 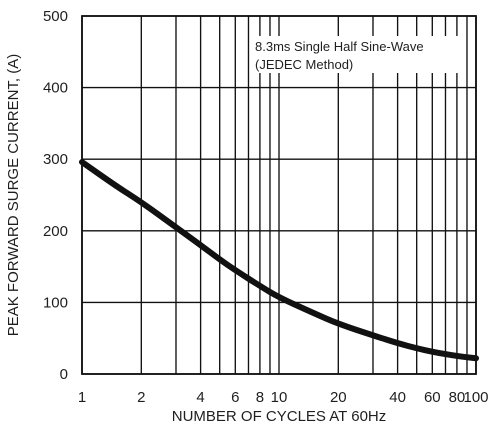 What do you see at coordinates (304, 64) in the screenshot?
I see `annotation-line-2: (JEDEC Method)` at bounding box center [304, 64].